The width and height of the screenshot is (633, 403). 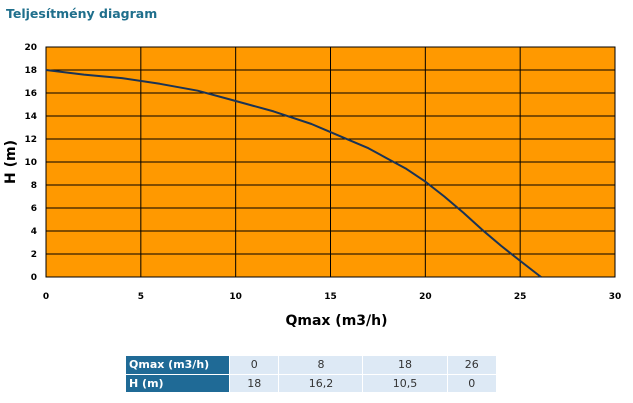 What do you see at coordinates (425, 297) in the screenshot?
I see `x-tick-label: 20` at bounding box center [425, 297].